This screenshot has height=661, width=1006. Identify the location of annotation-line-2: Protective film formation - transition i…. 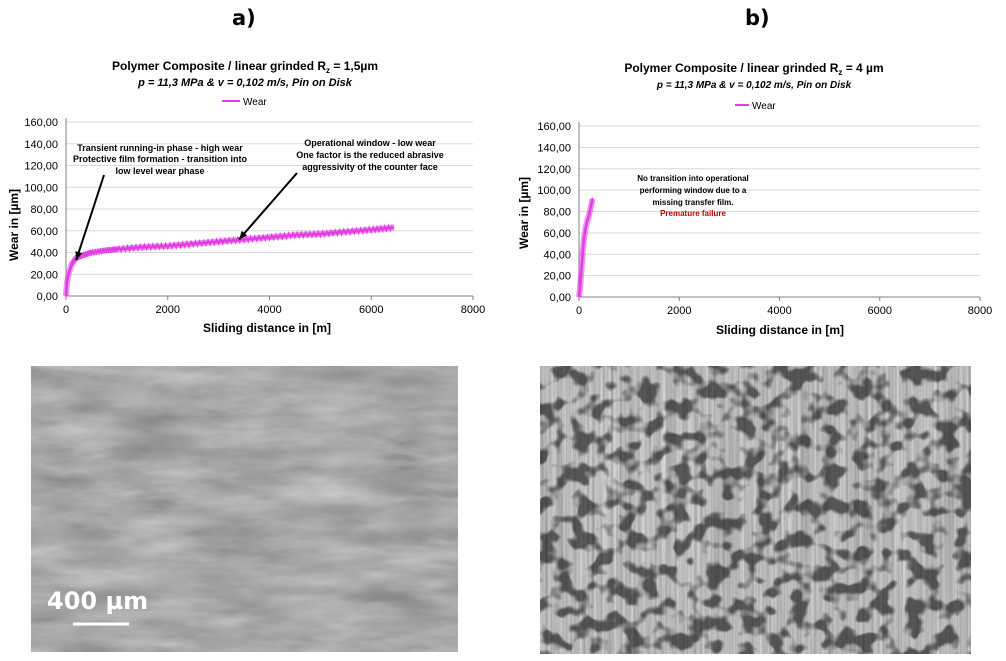
(160, 159).